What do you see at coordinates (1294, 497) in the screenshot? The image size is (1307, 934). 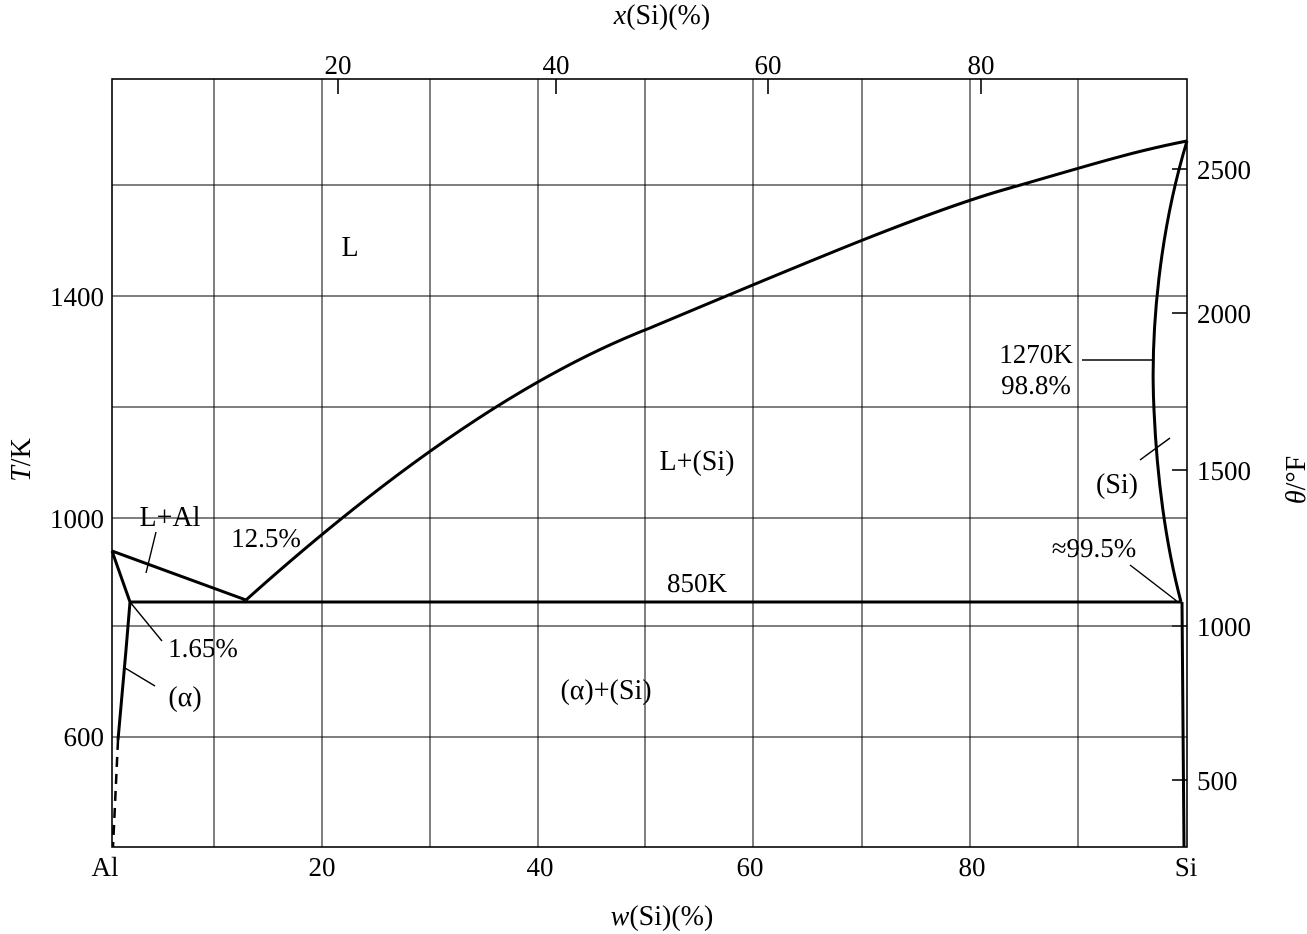 I see `right-axis-title-var: θ` at bounding box center [1294, 497].